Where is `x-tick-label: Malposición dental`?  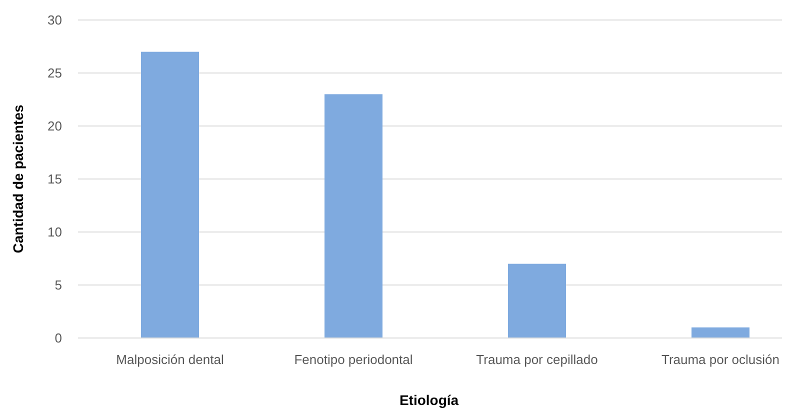
x-tick-label: Malposición dental is located at coordinates (170, 359).